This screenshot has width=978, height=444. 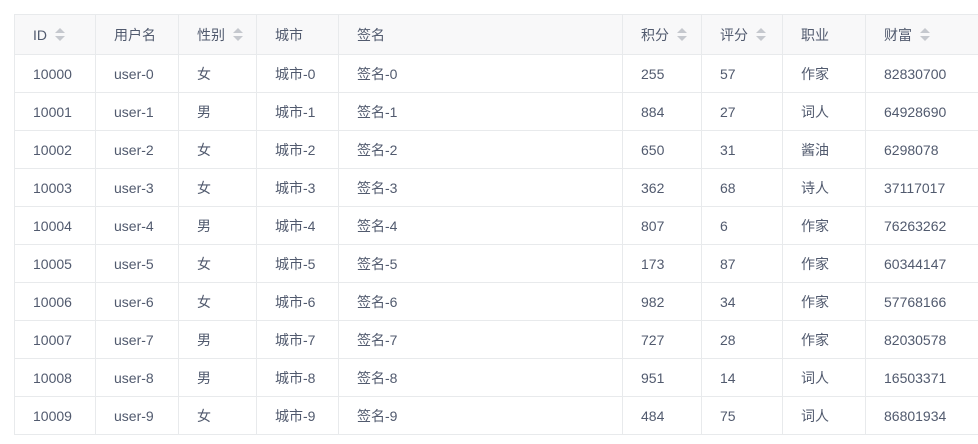 What do you see at coordinates (921, 301) in the screenshot?
I see `cell-wealth: 57768166` at bounding box center [921, 301].